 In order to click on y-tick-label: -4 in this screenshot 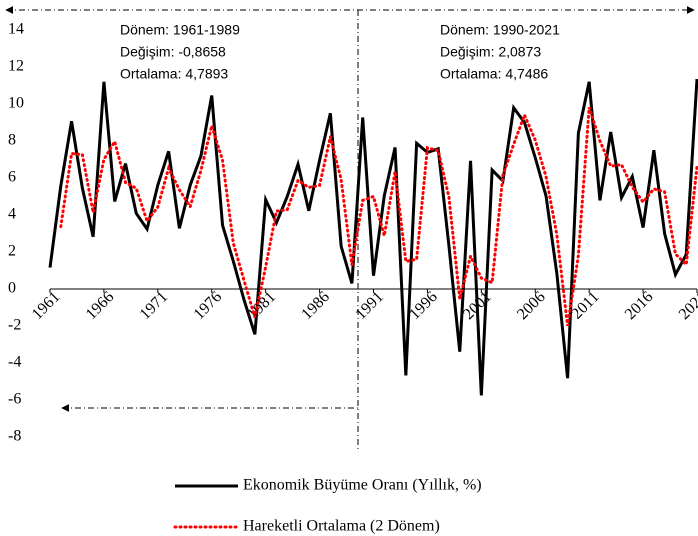, I will do `click(14, 362)`.